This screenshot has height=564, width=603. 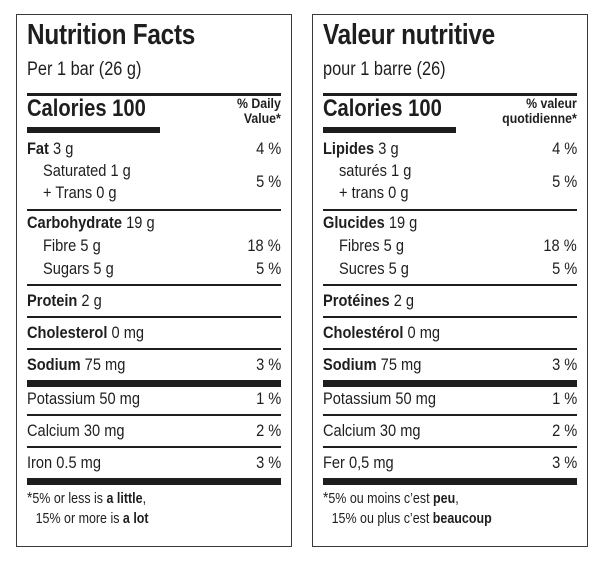 I want to click on panel-title: Valeur nutritive, so click(x=409, y=35).